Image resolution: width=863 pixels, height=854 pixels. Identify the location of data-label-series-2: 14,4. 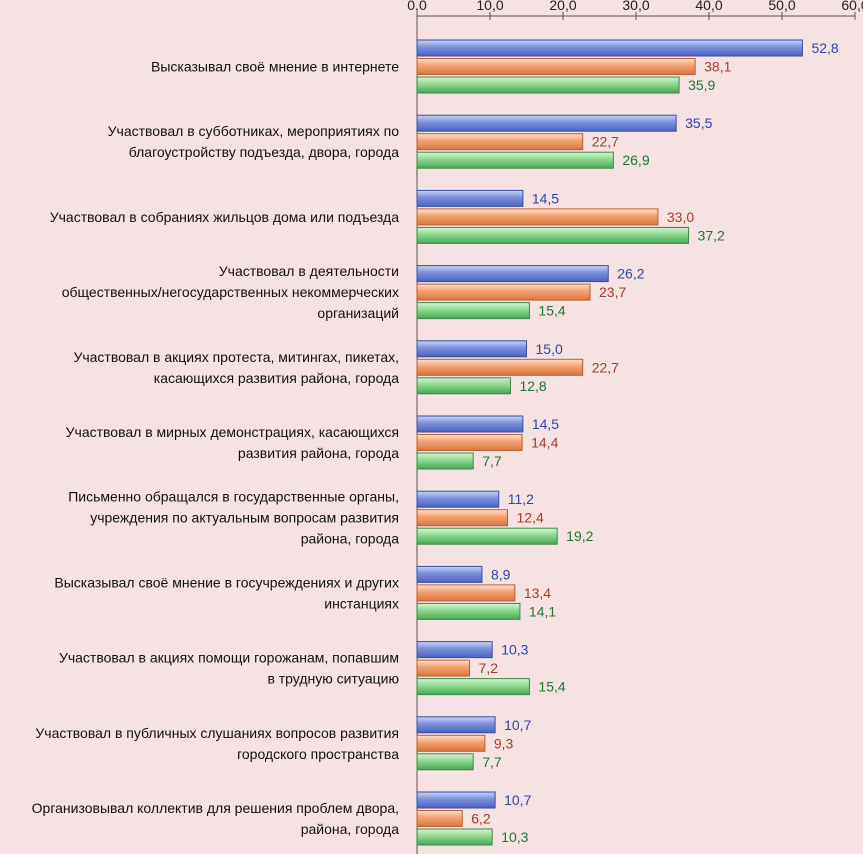
(544, 443).